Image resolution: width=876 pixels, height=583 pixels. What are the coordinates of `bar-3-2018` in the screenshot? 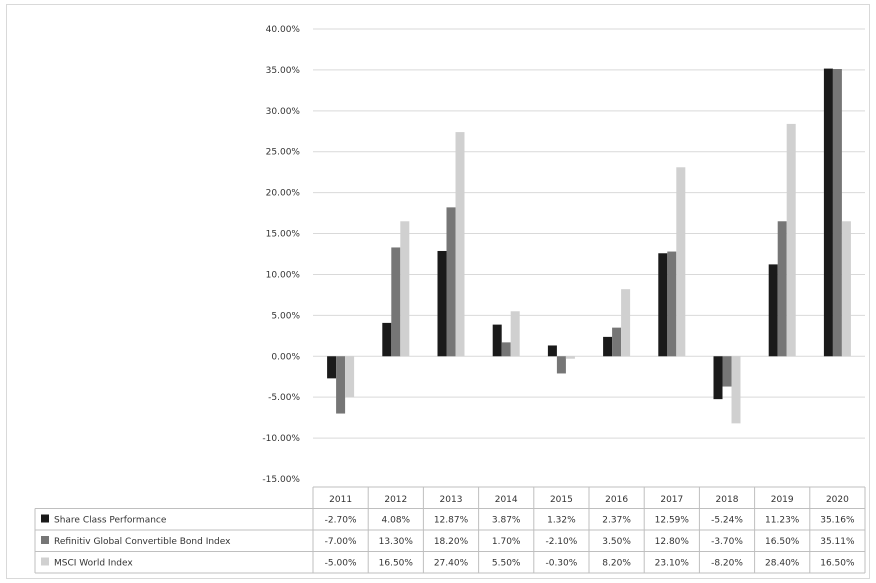 It's located at (736, 390).